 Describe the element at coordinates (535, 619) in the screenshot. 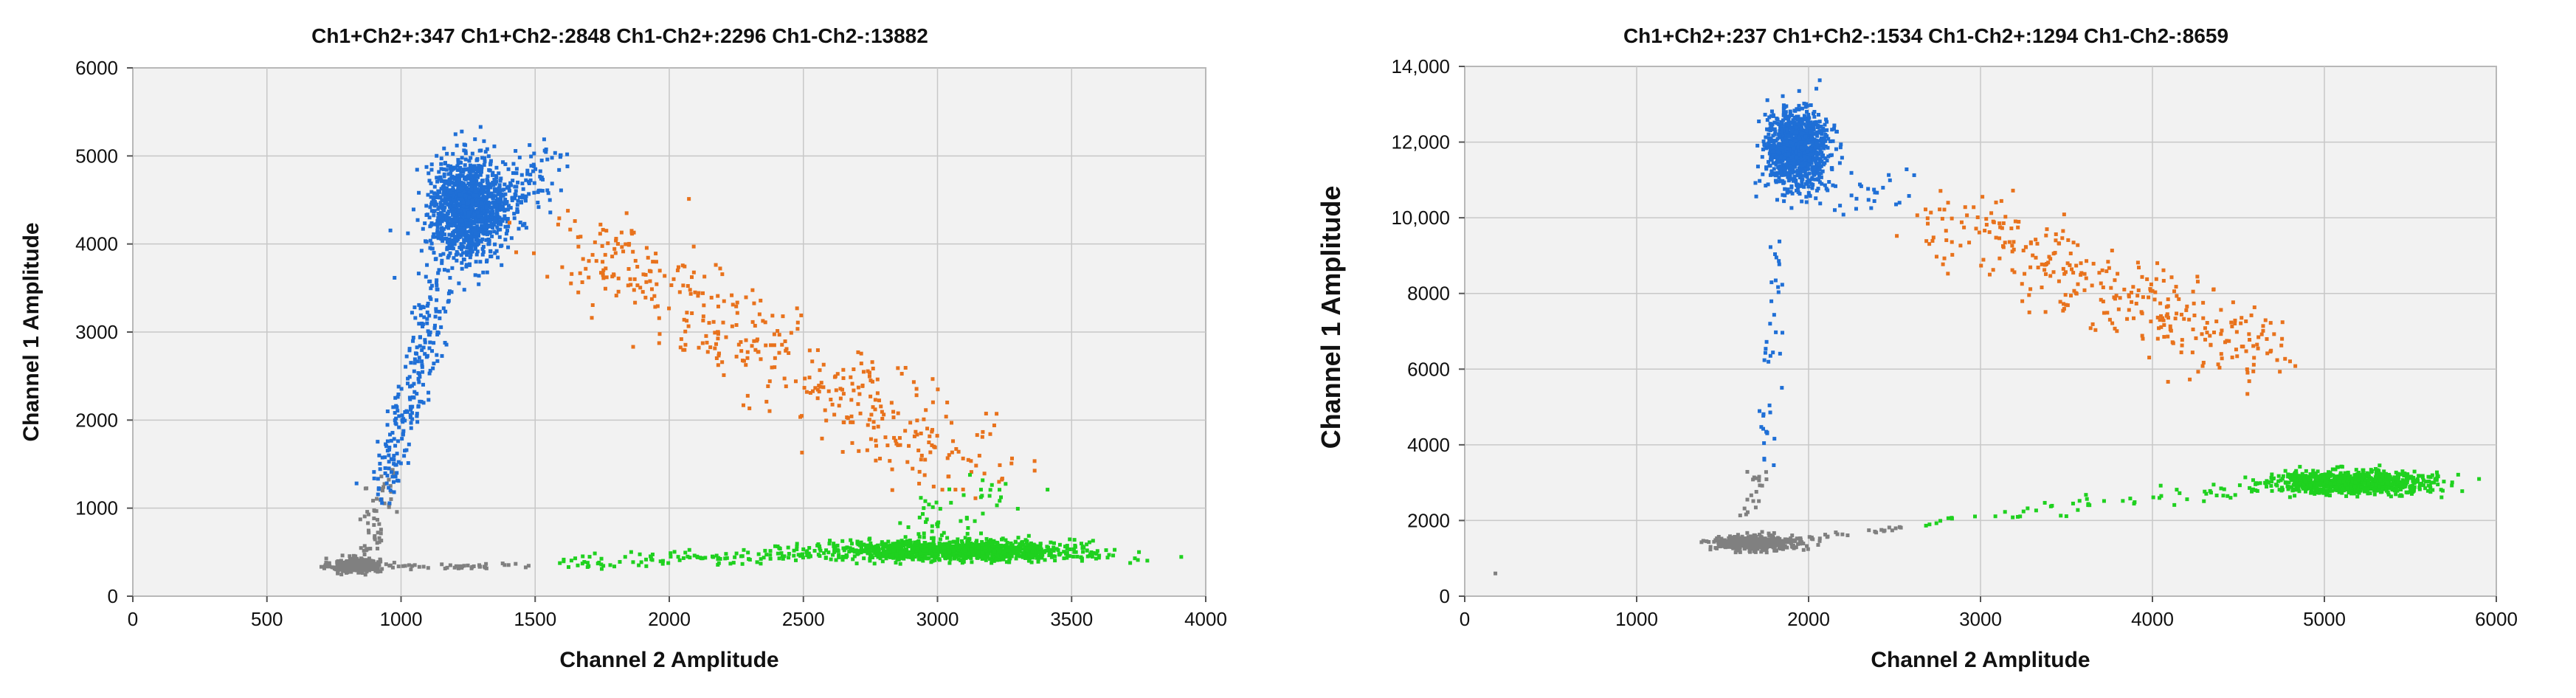

I see `x-tick-label: 1500` at that location.